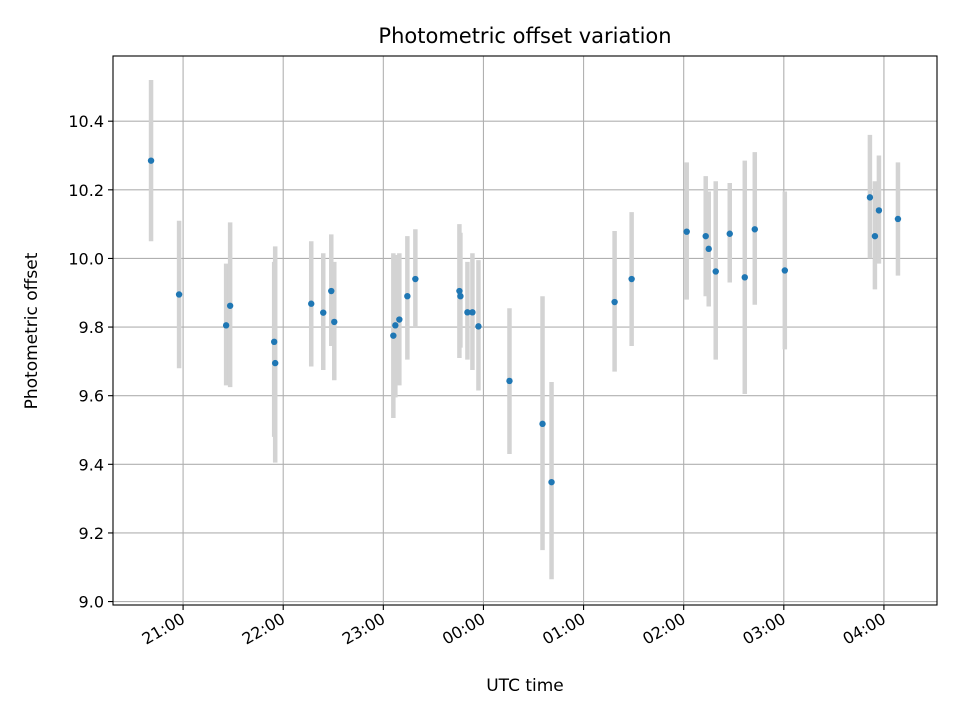 The width and height of the screenshot is (960, 720). I want to click on y-tick-label: 10.2, so click(86, 190).